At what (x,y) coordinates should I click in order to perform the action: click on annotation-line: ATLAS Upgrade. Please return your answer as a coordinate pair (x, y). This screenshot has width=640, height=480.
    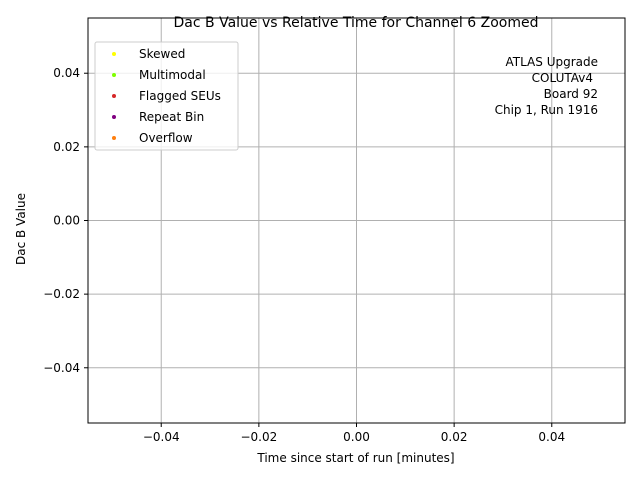
    Looking at the image, I should click on (551, 62).